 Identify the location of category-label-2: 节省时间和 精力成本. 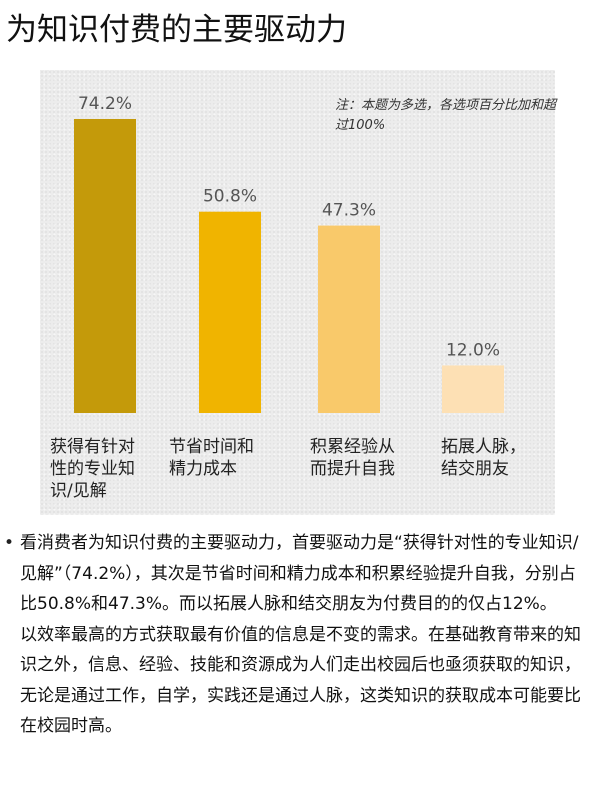
(211, 458).